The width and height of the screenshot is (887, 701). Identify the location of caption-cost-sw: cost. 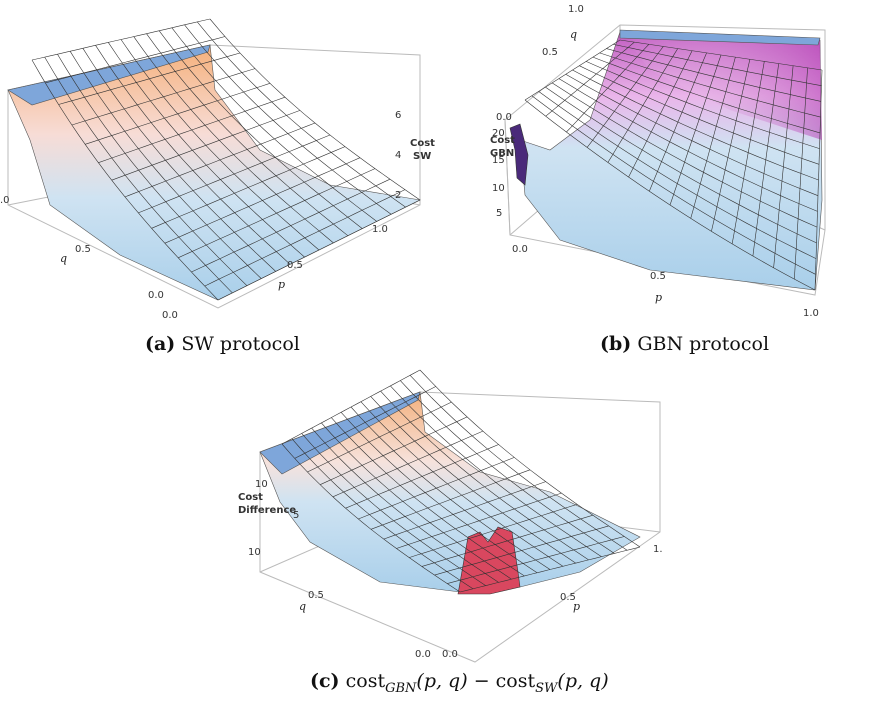
(515, 681).